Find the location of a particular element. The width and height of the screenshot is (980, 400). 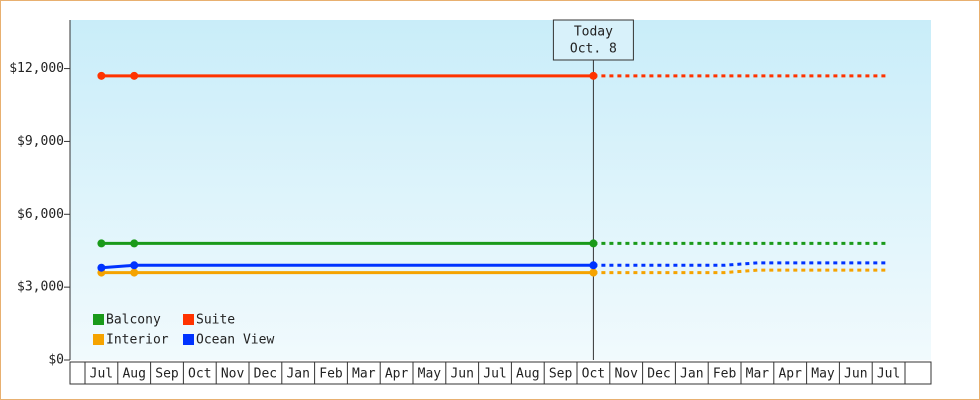

today-box is located at coordinates (593, 40).